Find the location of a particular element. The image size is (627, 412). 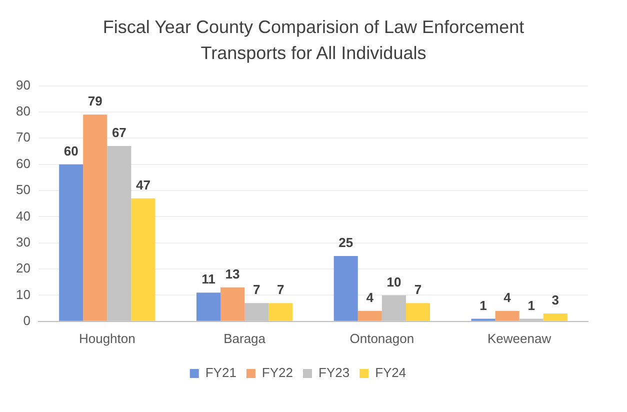

data-label: 67 is located at coordinates (119, 132).